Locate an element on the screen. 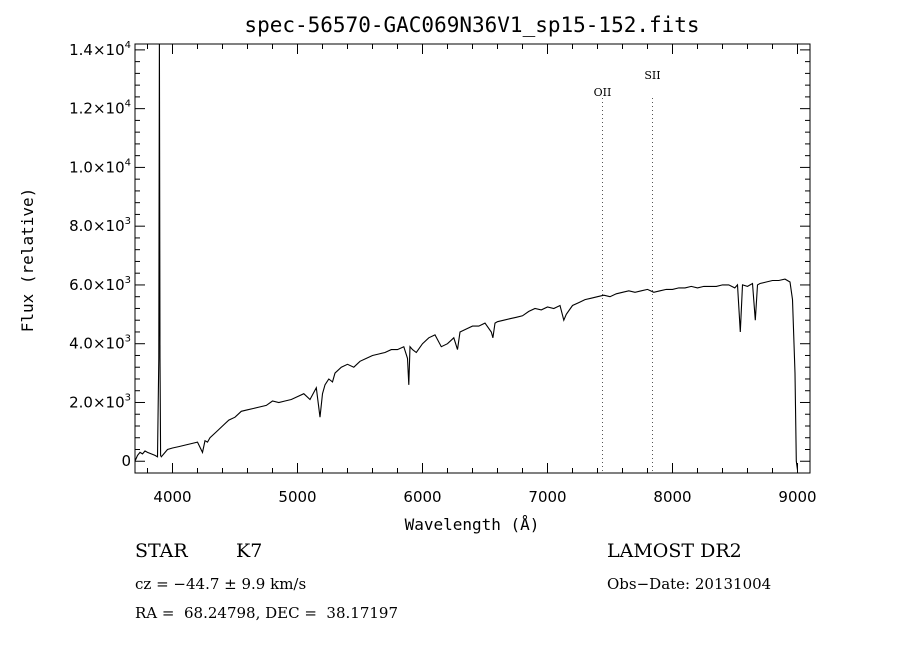 Image resolution: width=900 pixels, height=650 pixels. x-tick-label: 5000 is located at coordinates (297, 497).